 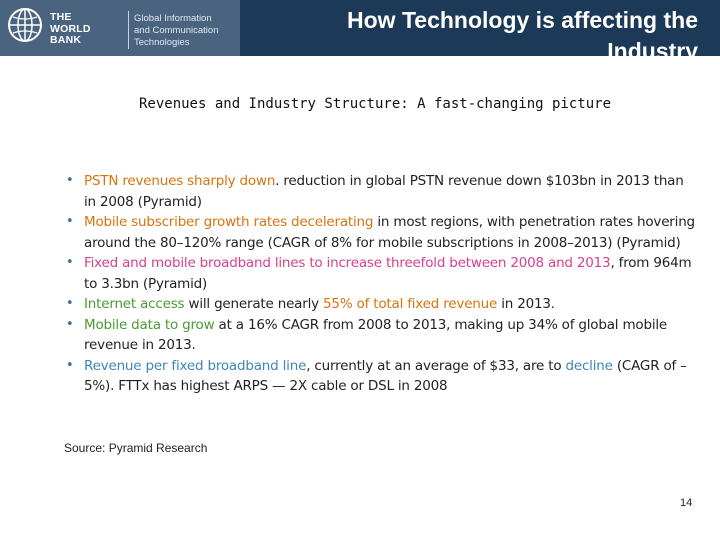 What do you see at coordinates (149, 324) in the screenshot?
I see `bullet-highlight: Mobile data to grow` at bounding box center [149, 324].